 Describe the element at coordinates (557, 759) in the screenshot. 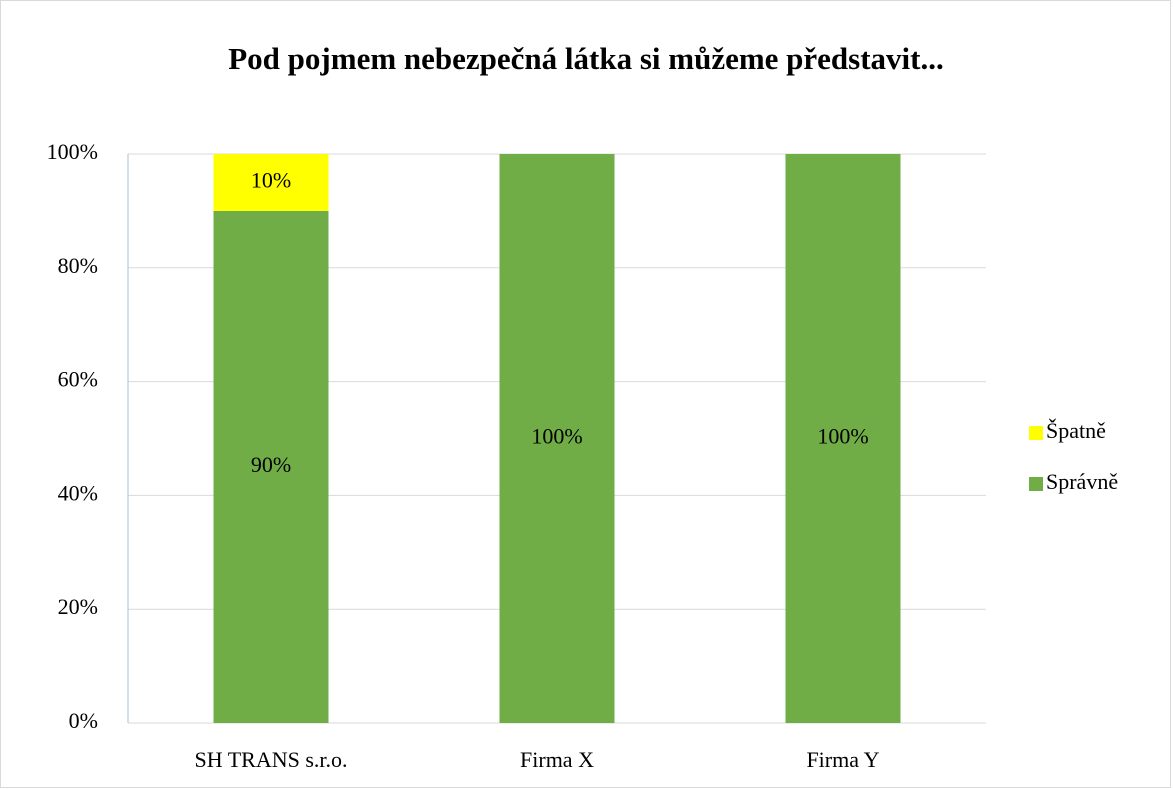

I see `x-tick-label: Firma X` at that location.